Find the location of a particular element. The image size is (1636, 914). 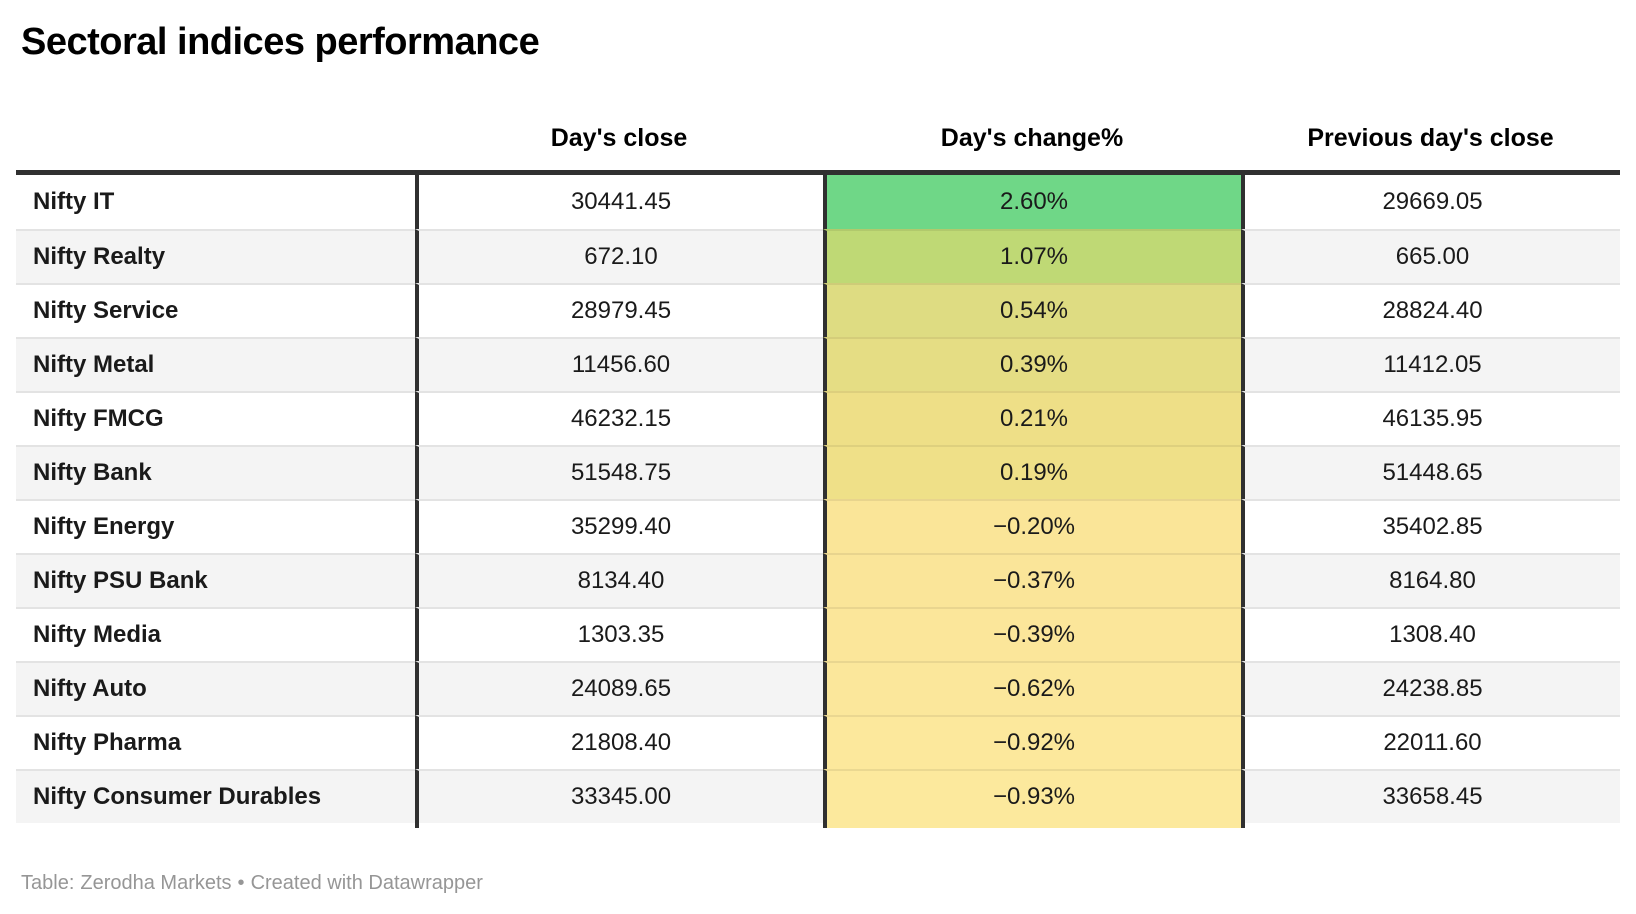

table-row-nifty-pharma: Nifty Pharma 21808.40 −0.92% 22011.60 is located at coordinates (818, 742).